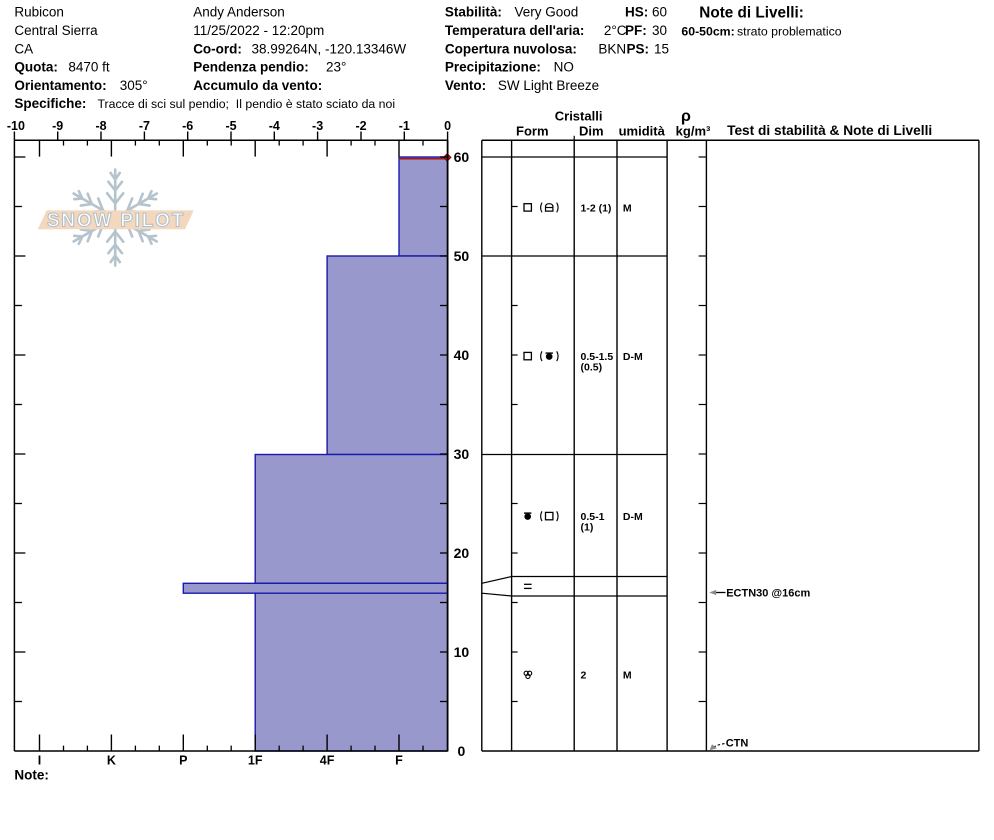 The height and width of the screenshot is (840, 994). Describe the element at coordinates (111, 760) in the screenshot. I see `svg-text: K` at that location.